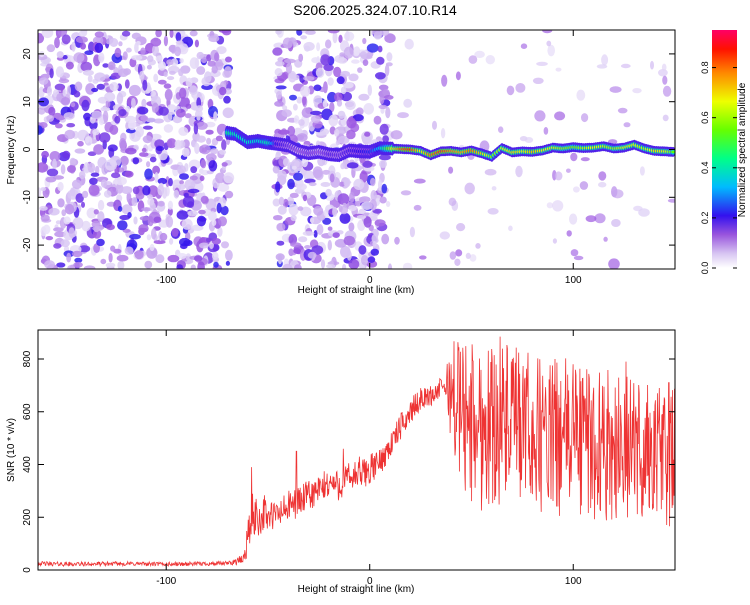 This screenshot has height=605, width=750. Describe the element at coordinates (27, 411) in the screenshot. I see `snr-y-tick-label: 600` at that location.